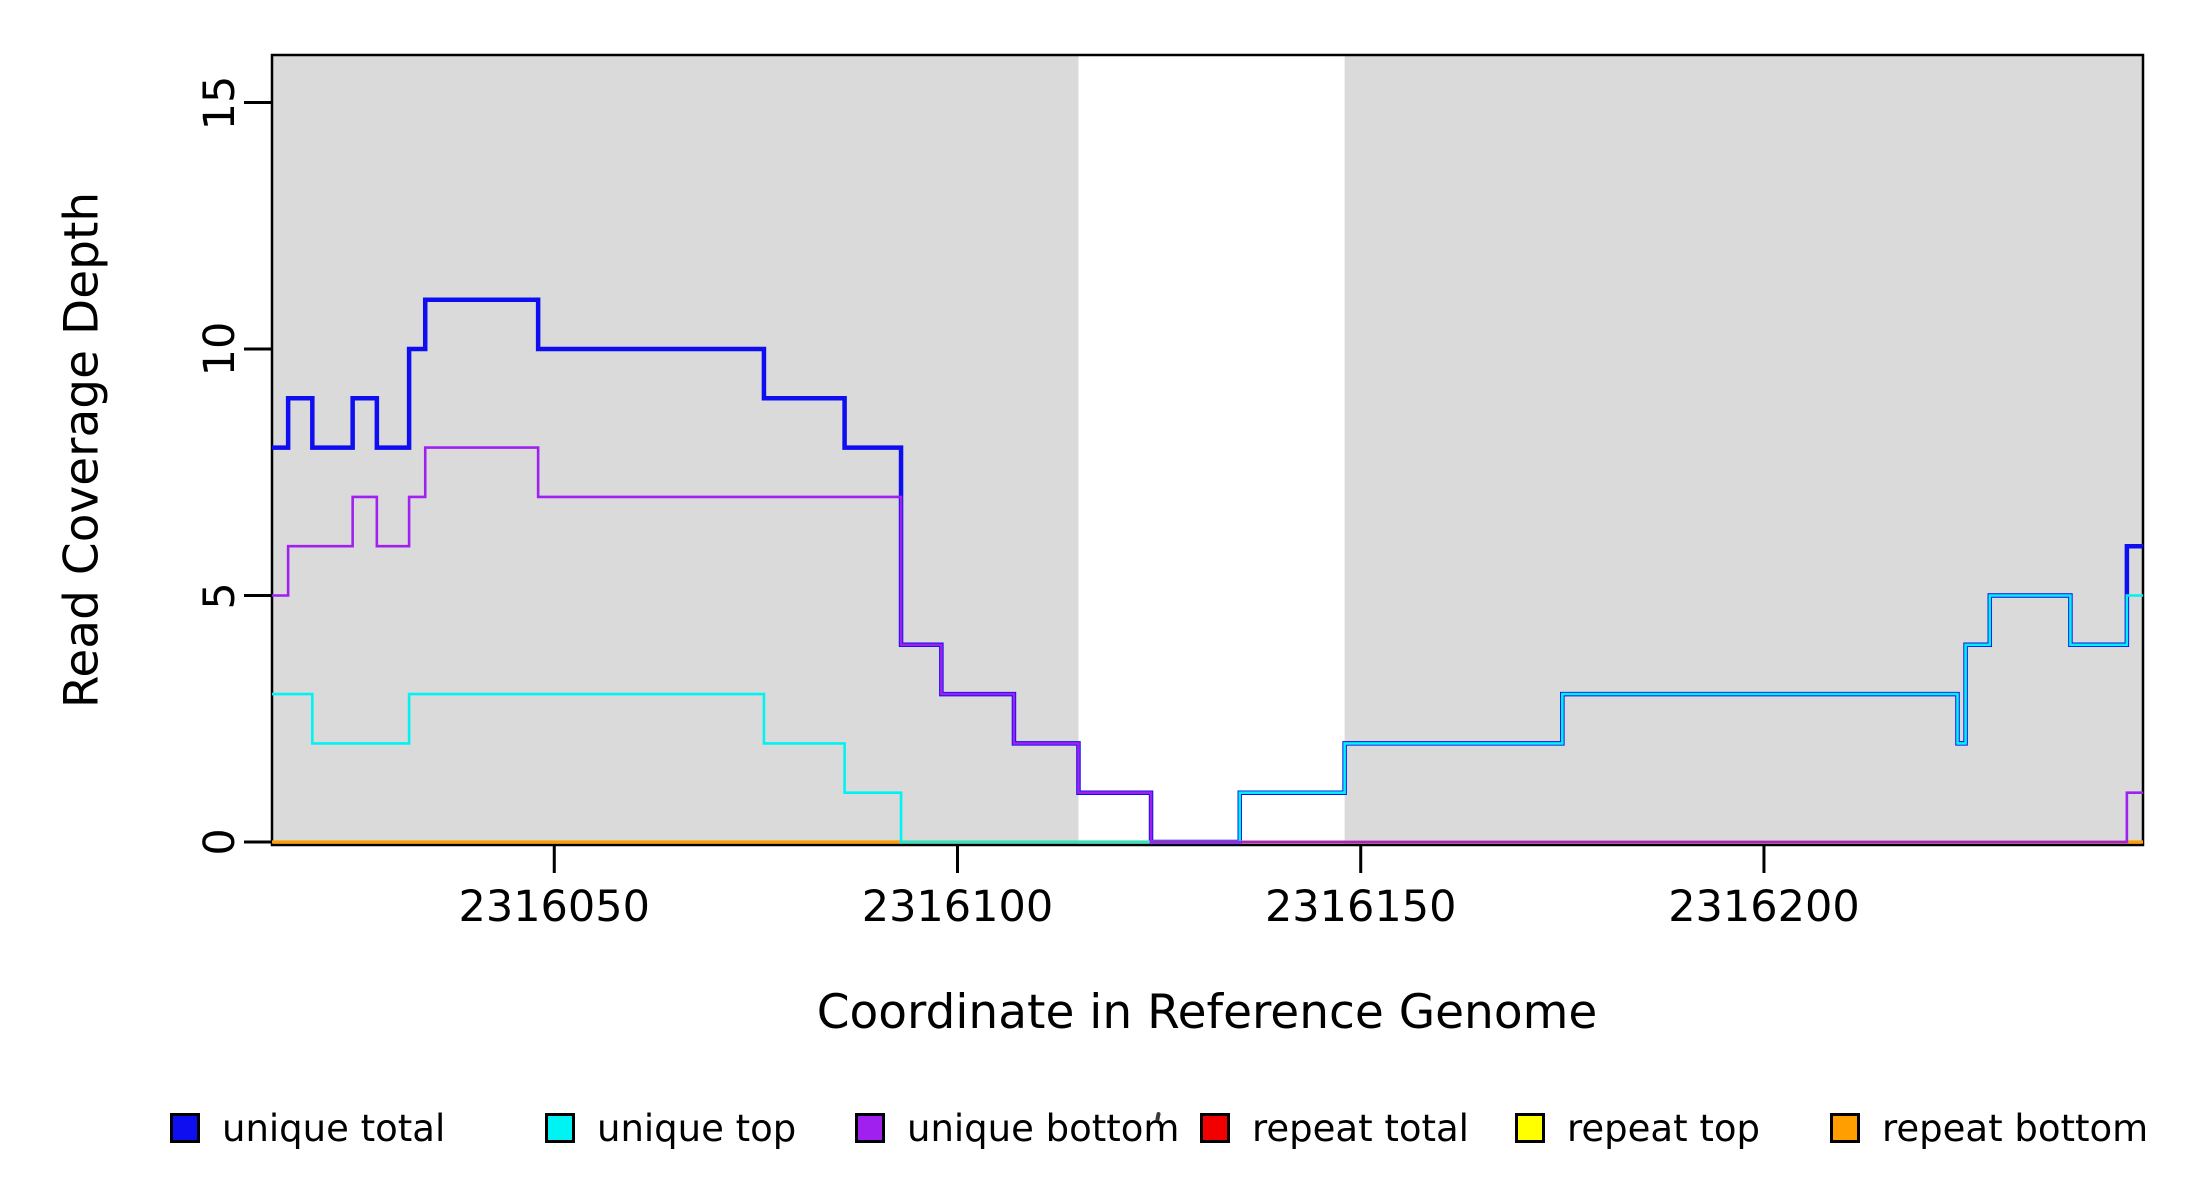  I want to click on x-axis-title: Coordinate in Reference Genome, so click(1207, 1012).